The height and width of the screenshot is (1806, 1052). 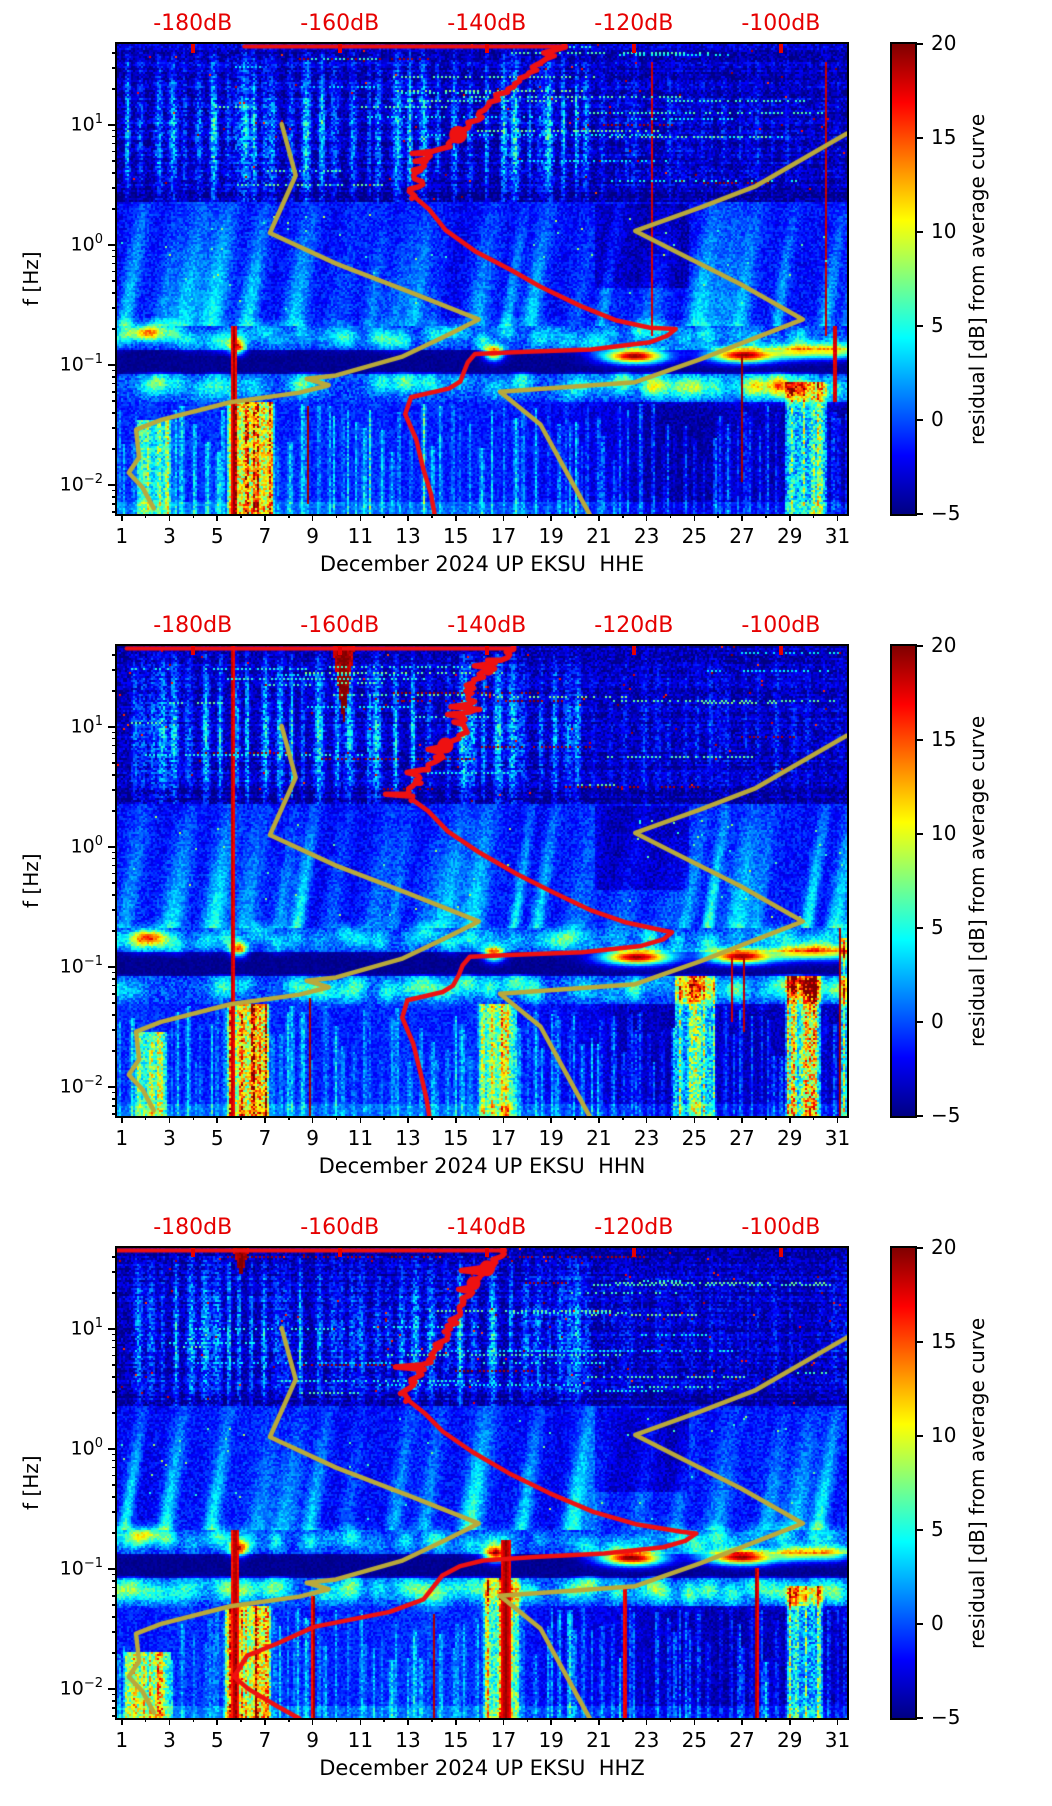 What do you see at coordinates (944, 1435) in the screenshot?
I see `colorbar-tick-label: 10` at bounding box center [944, 1435].